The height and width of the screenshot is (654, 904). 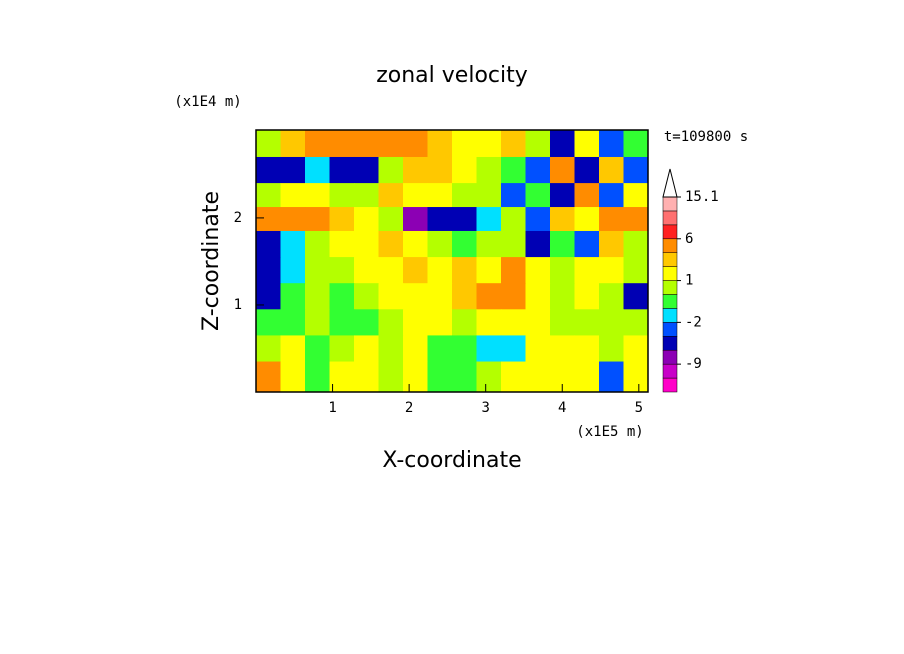 I want to click on x-tick-label: 3, so click(x=485, y=408).